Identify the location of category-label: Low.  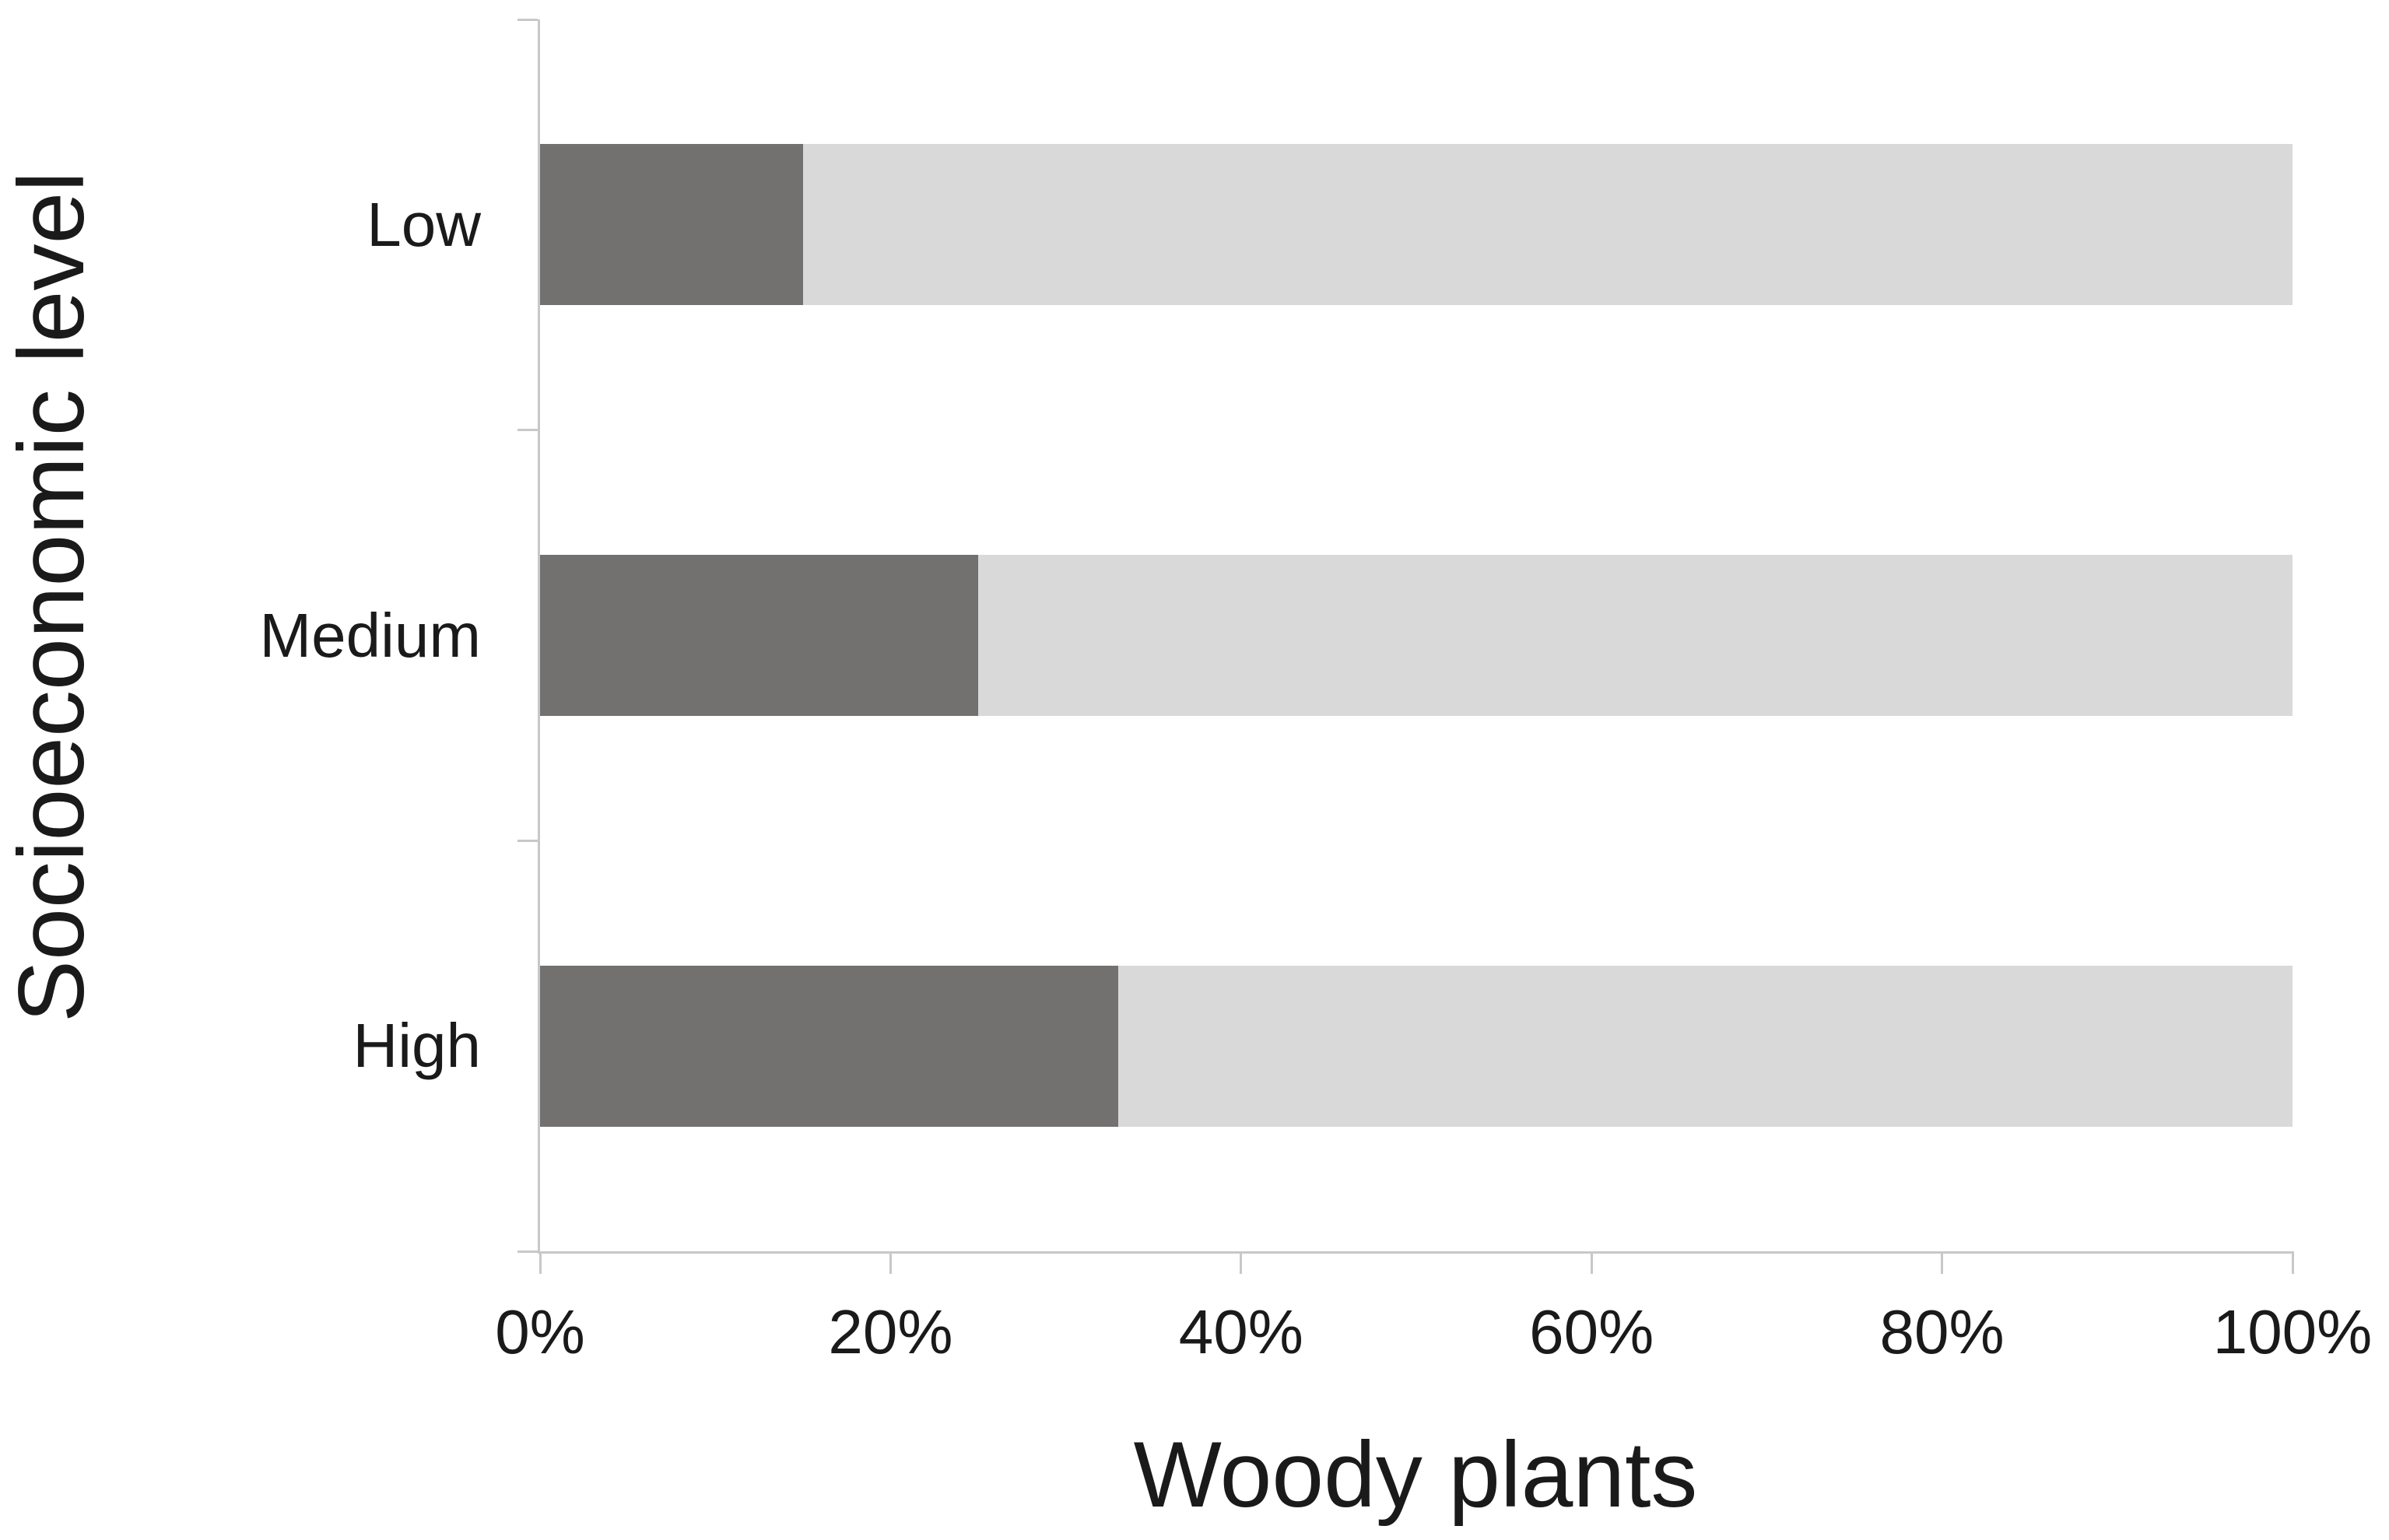
(424, 224).